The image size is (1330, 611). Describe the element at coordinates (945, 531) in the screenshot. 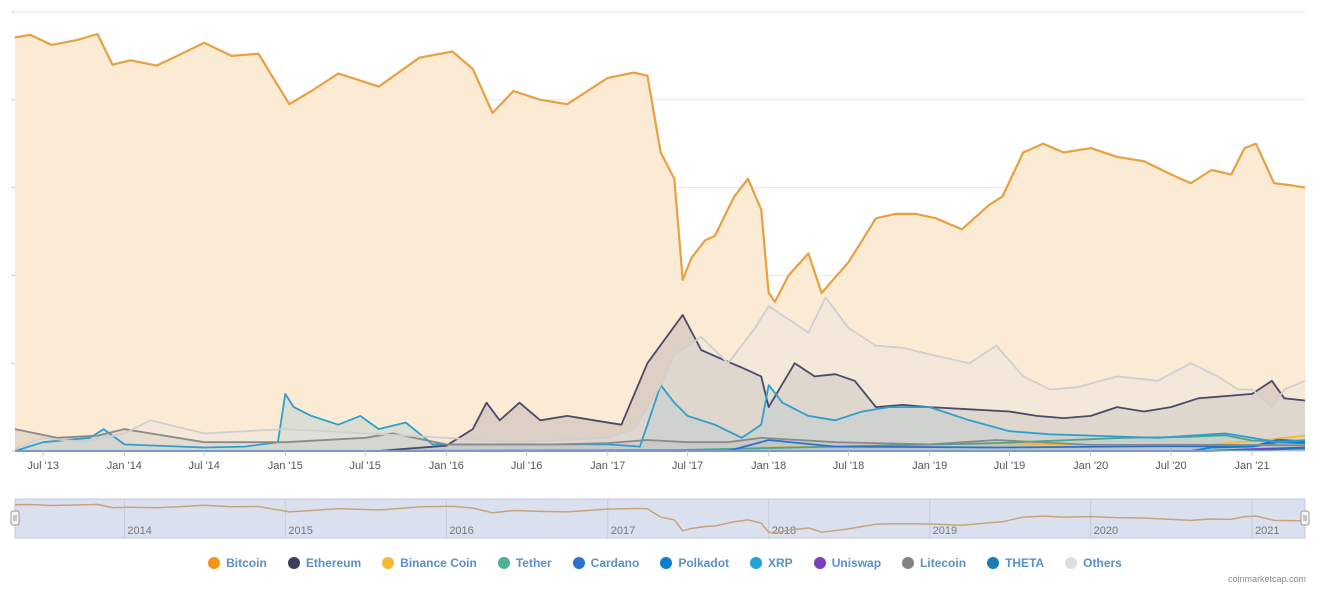

I see `navigator-year-label: 2019` at that location.